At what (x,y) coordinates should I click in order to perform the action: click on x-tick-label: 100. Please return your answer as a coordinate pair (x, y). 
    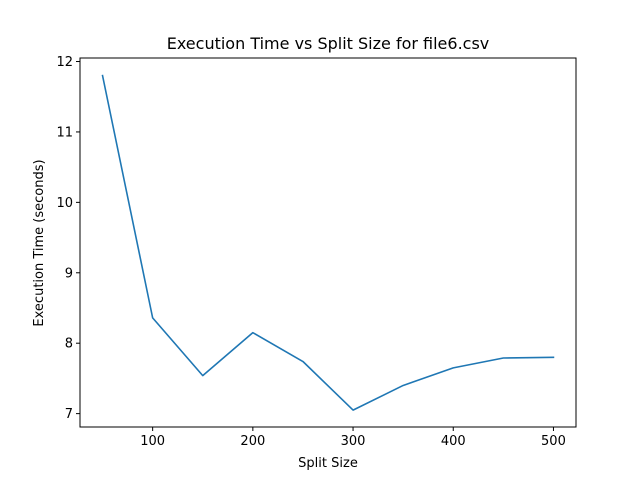
    Looking at the image, I should click on (152, 441).